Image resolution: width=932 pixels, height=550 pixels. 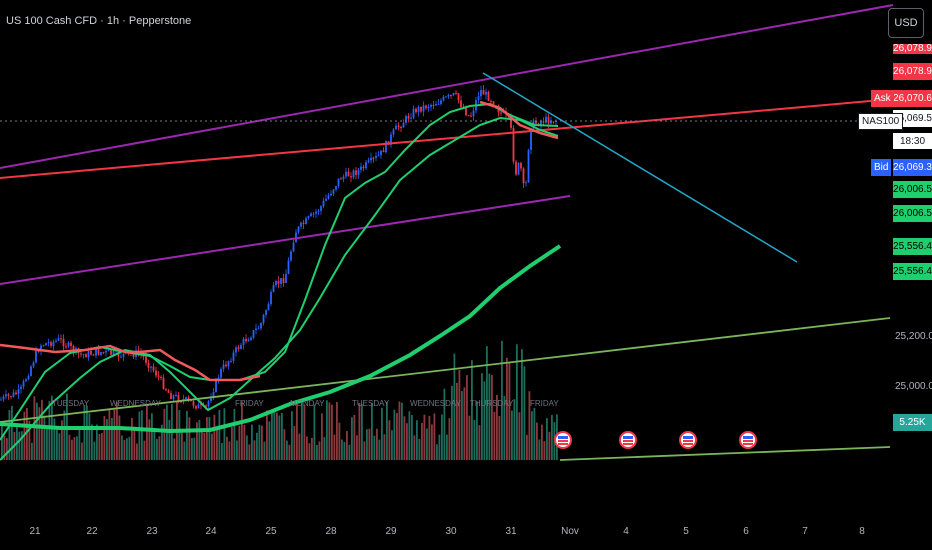 What do you see at coordinates (655, 440) in the screenshot?
I see `event-markers` at bounding box center [655, 440].